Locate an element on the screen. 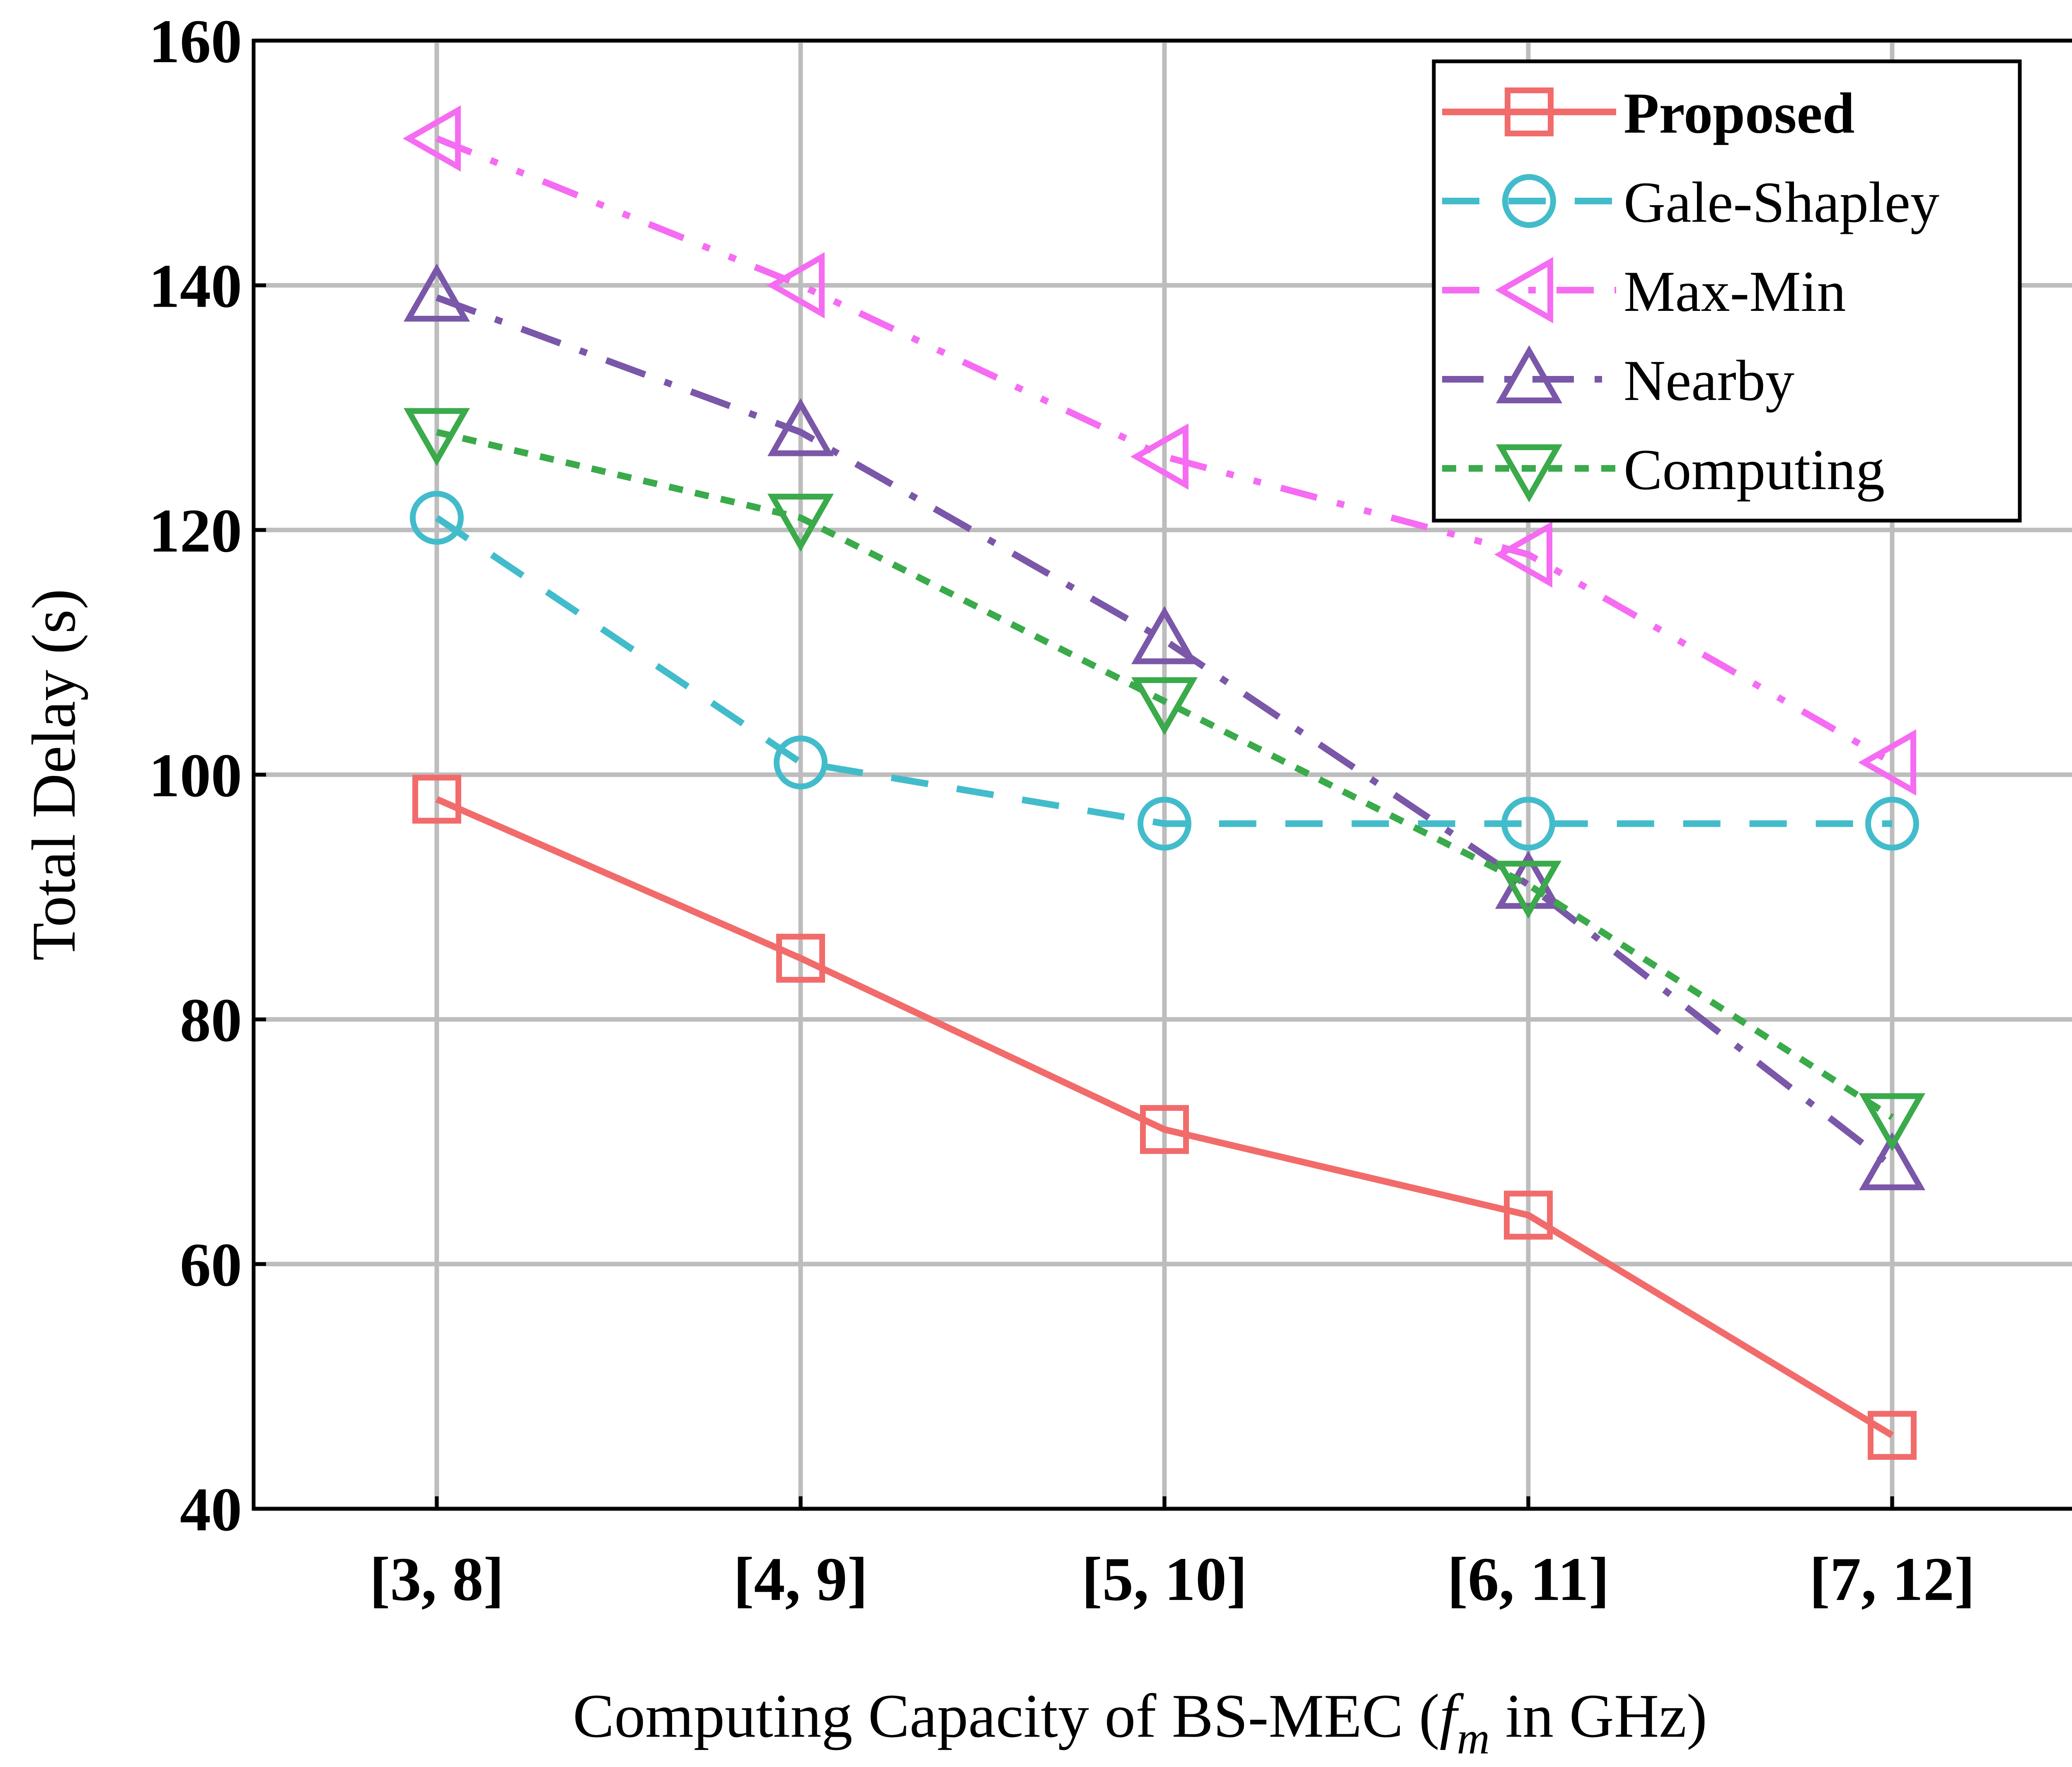 This screenshot has height=1767, width=2072. series-gale-shapley is located at coordinates (1164, 671).